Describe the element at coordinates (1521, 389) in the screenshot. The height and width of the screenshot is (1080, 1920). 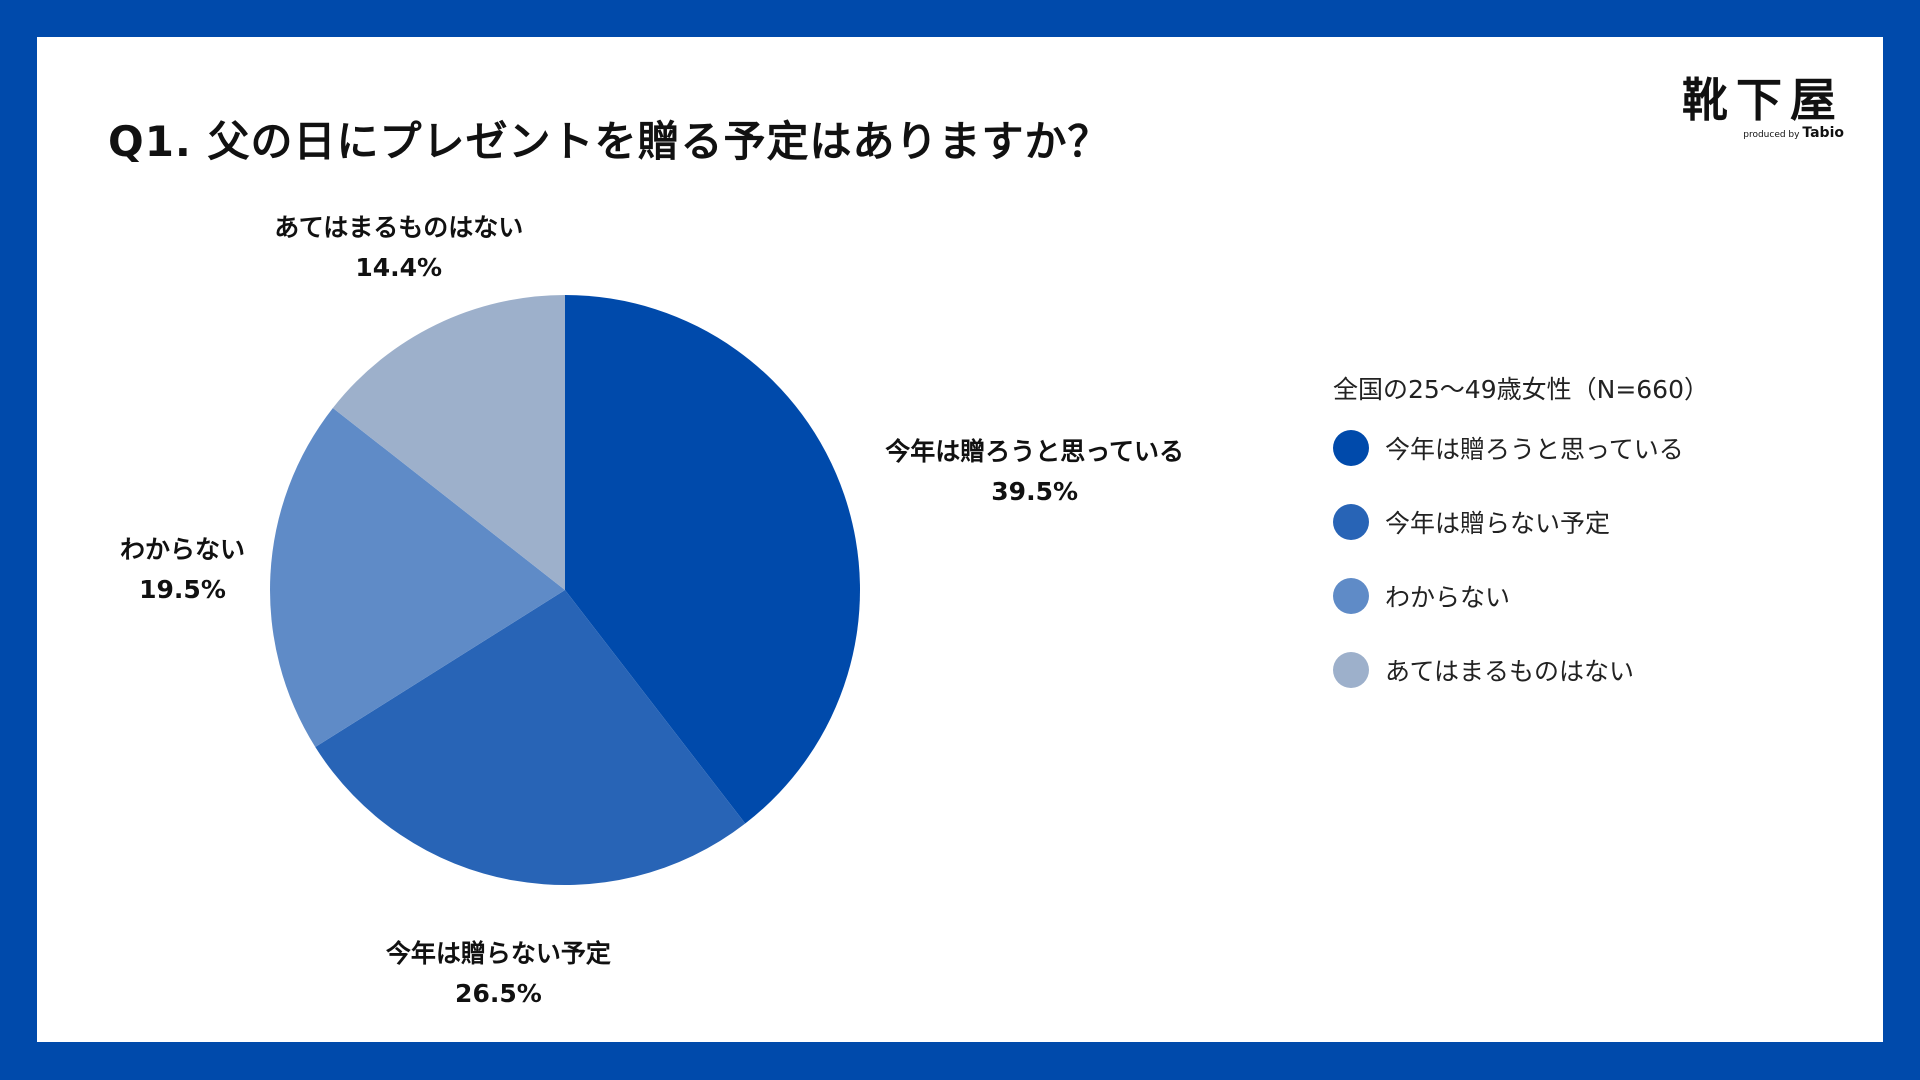
I see `legend-title: 全国の25〜49歳女性（N=660）` at that location.